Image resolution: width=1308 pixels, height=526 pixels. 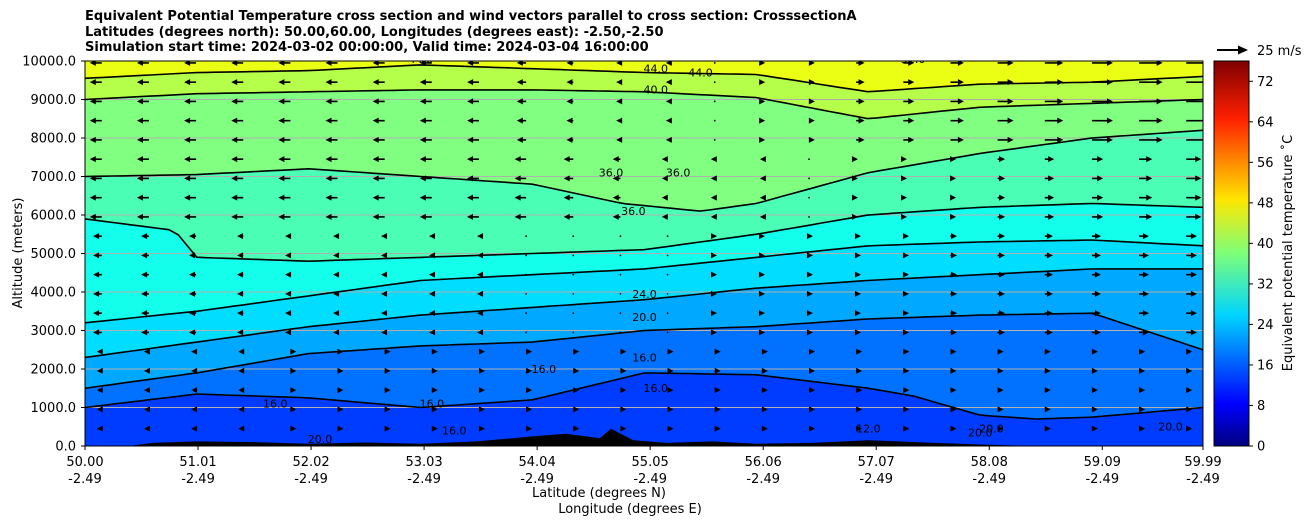 I want to click on contour-label: 20.0, so click(x=980, y=432).